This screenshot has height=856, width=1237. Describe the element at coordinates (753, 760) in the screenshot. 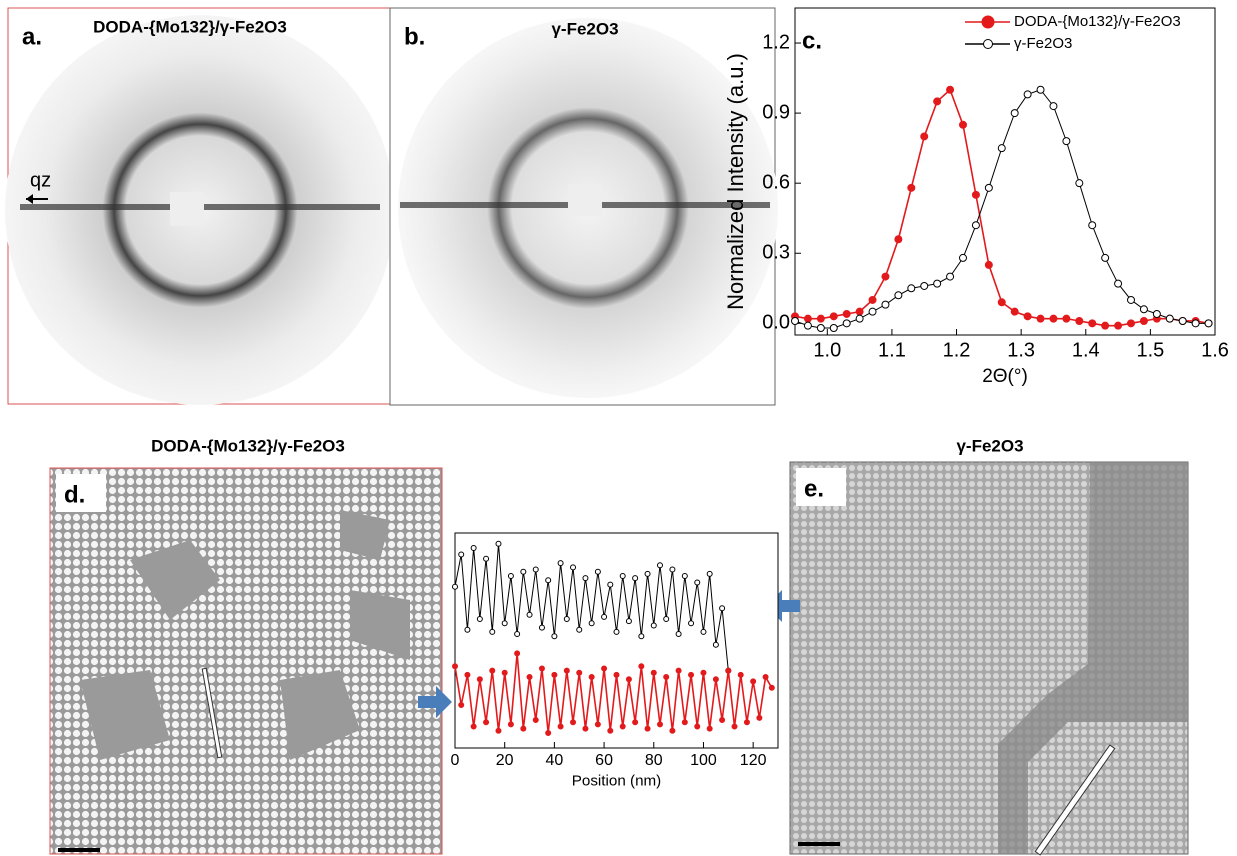

I see `x-tick-label: 120` at that location.